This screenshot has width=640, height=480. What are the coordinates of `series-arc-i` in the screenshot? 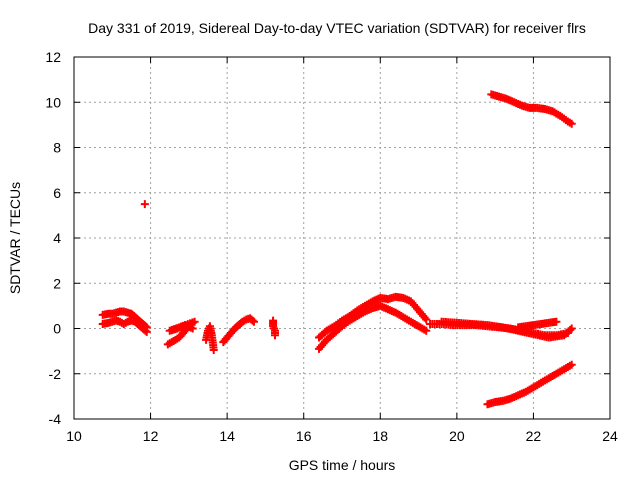 It's located at (537, 324).